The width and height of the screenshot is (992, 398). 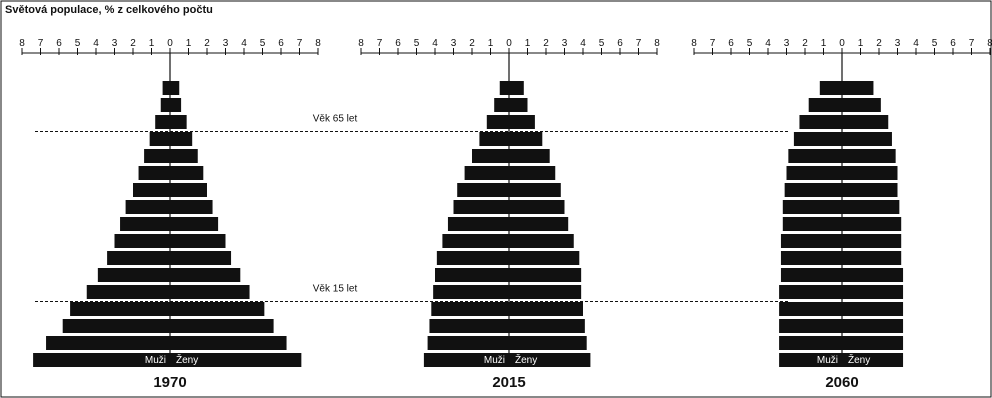 I want to click on reference-line-label: Věk 65 let, so click(x=335, y=119).